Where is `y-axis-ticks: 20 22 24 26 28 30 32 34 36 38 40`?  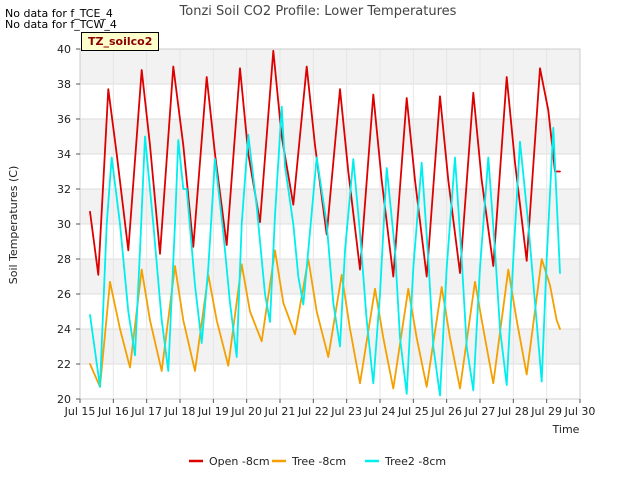 y-axis-ticks: 20 22 24 26 28 30 32 34 36 38 40 is located at coordinates (68, 224).